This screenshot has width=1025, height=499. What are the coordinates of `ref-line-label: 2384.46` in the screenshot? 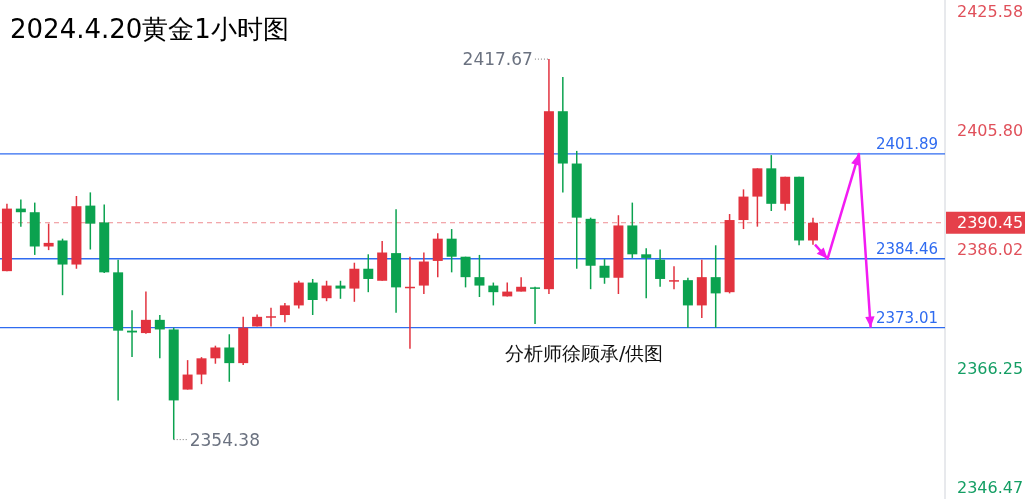 It's located at (906, 248).